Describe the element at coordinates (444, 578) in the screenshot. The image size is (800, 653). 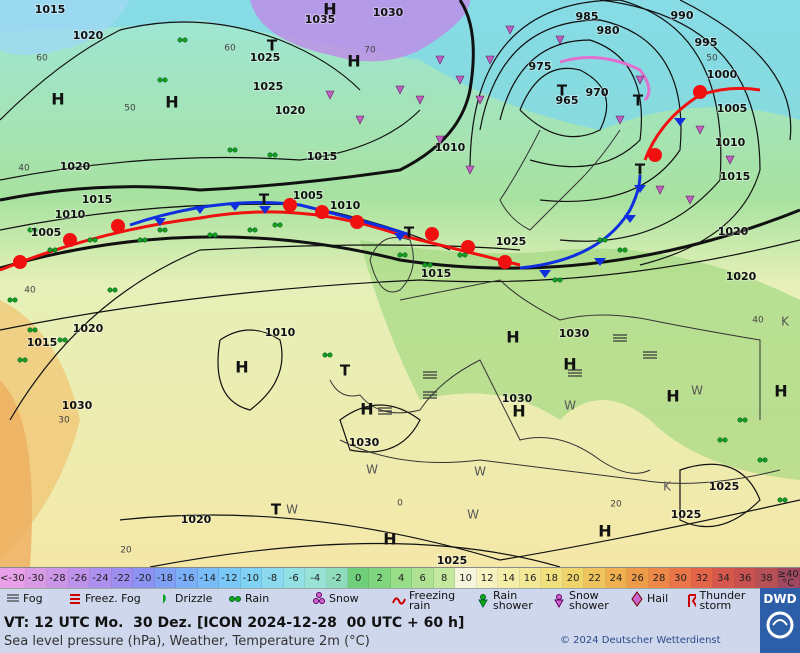
I see `scale-cell: 8` at that location.